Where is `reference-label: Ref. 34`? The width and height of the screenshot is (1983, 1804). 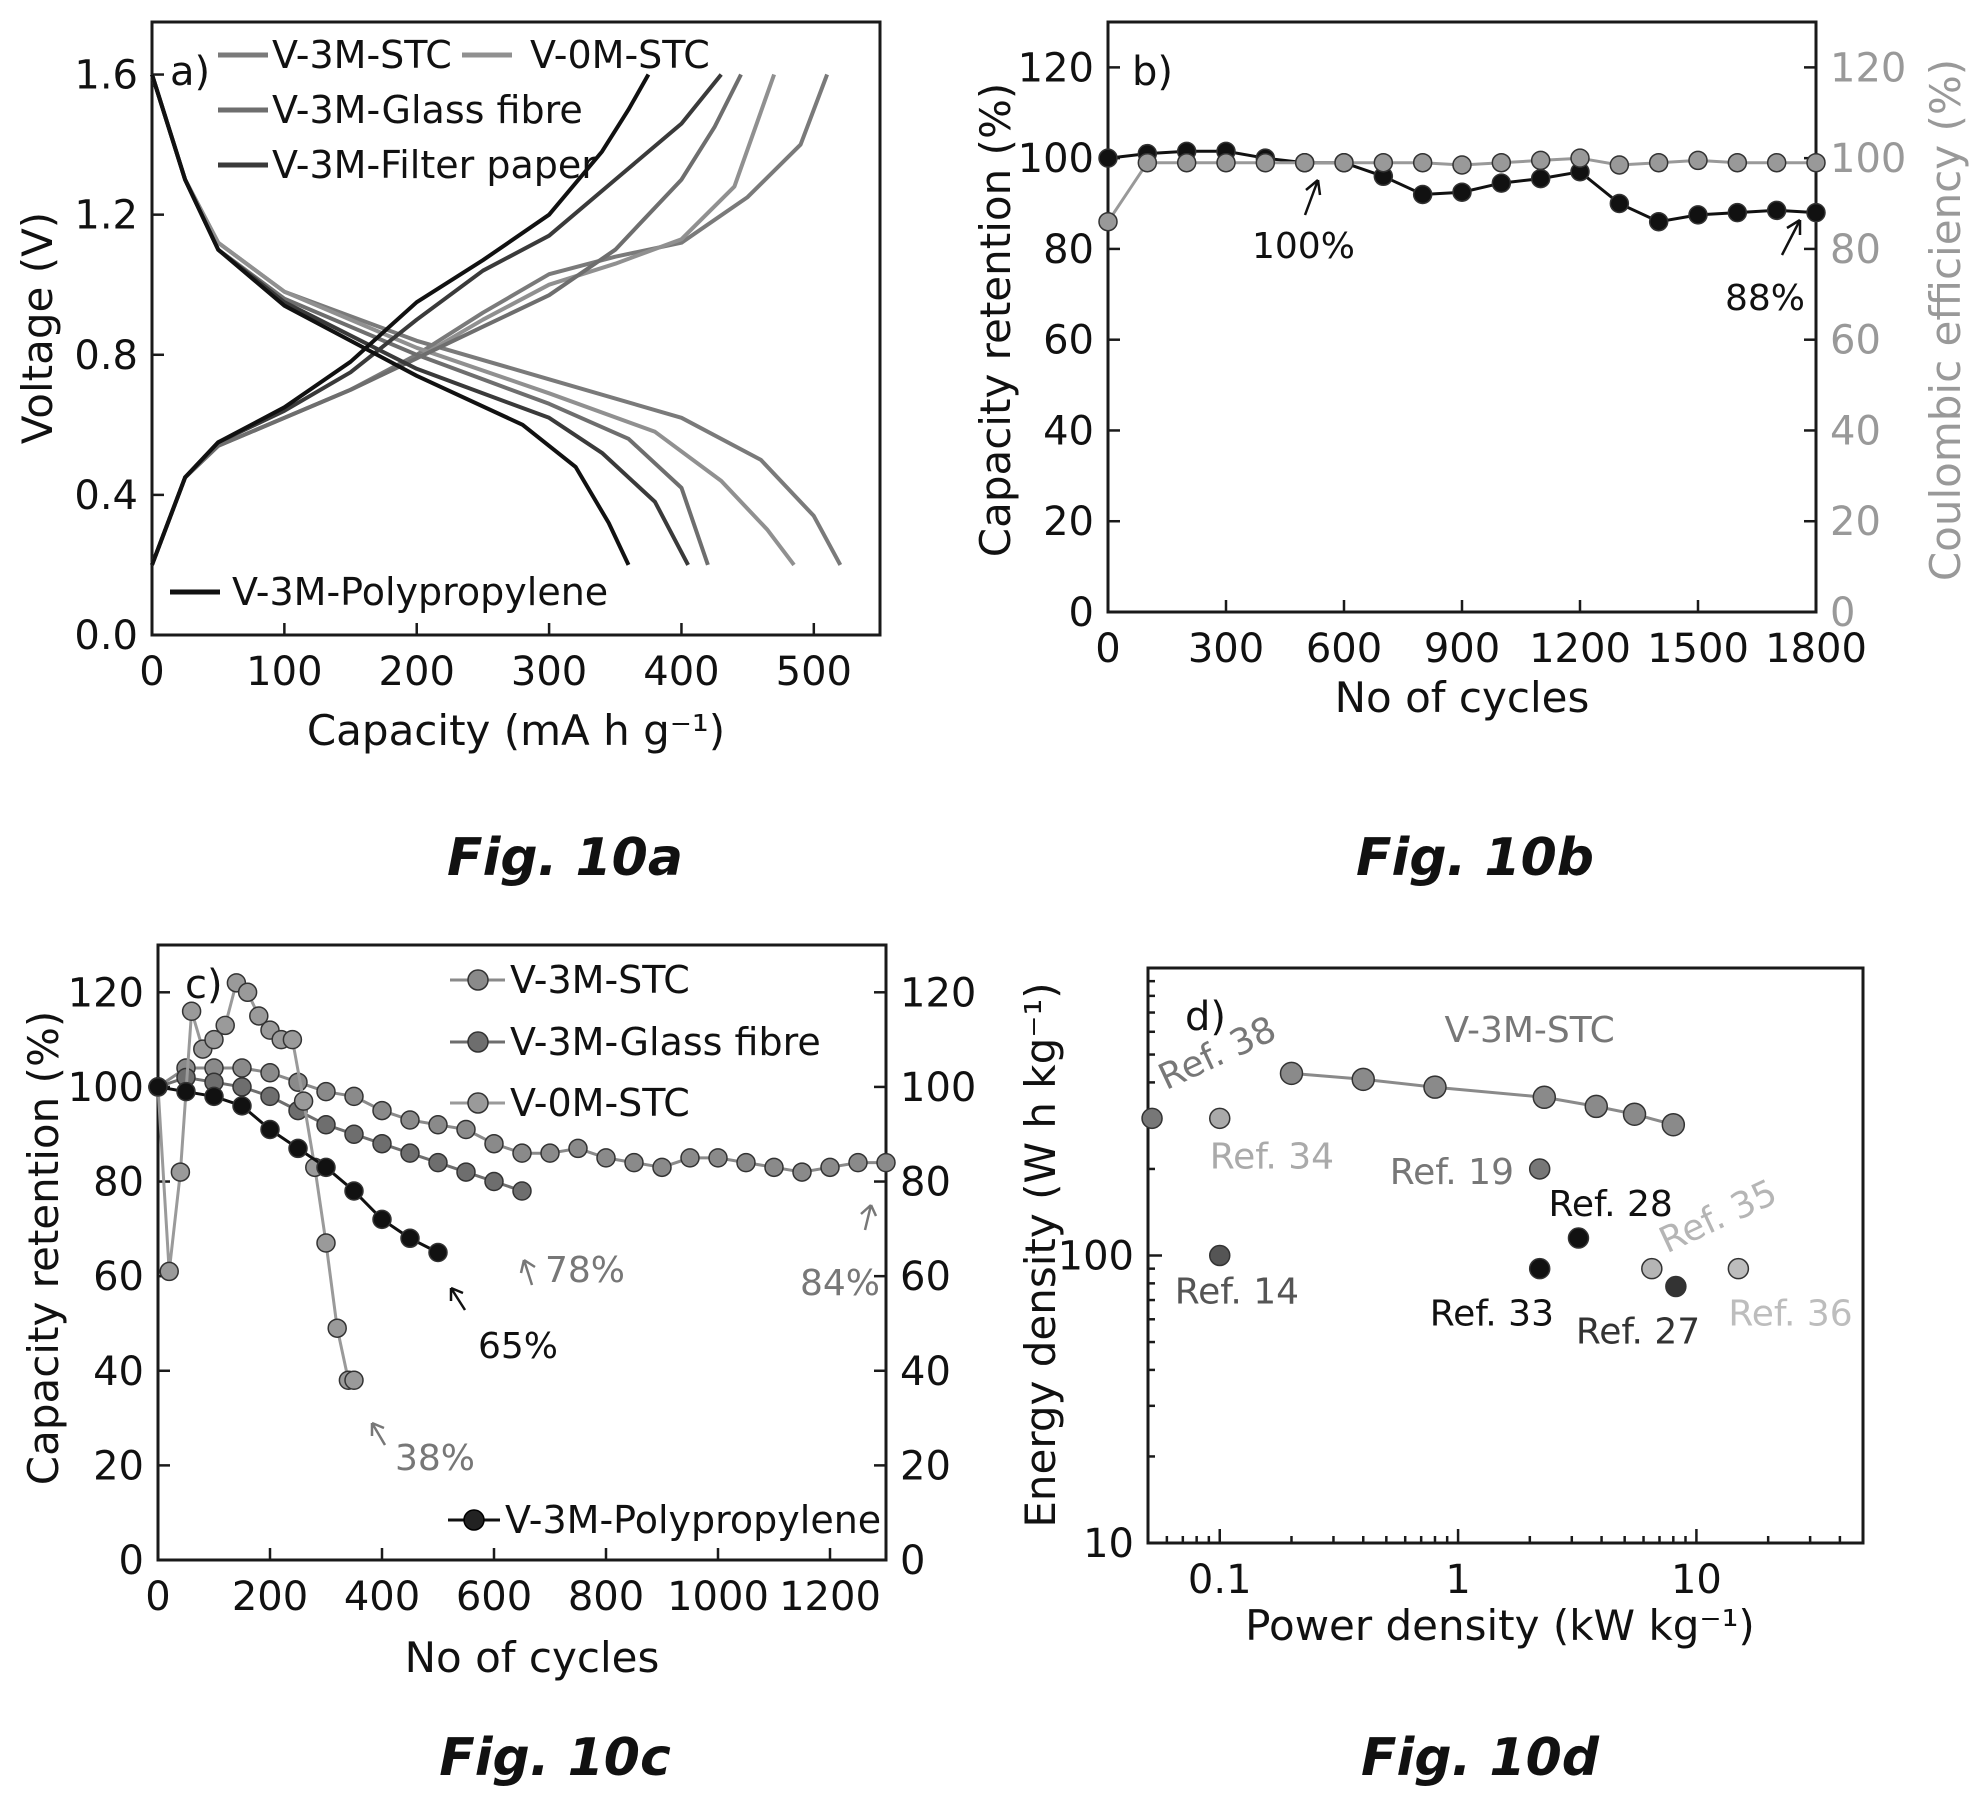 reference-label: Ref. 34 is located at coordinates (1272, 1156).